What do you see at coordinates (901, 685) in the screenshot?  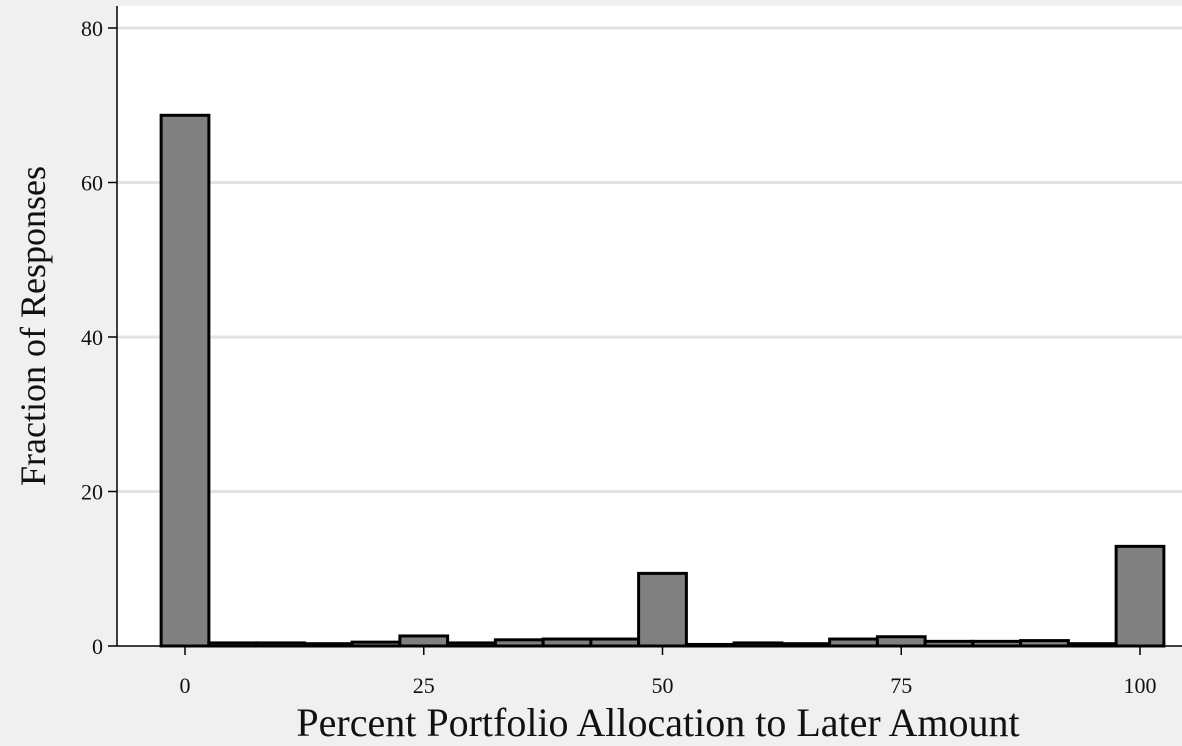 I see `x-tick-label: 75` at bounding box center [901, 685].